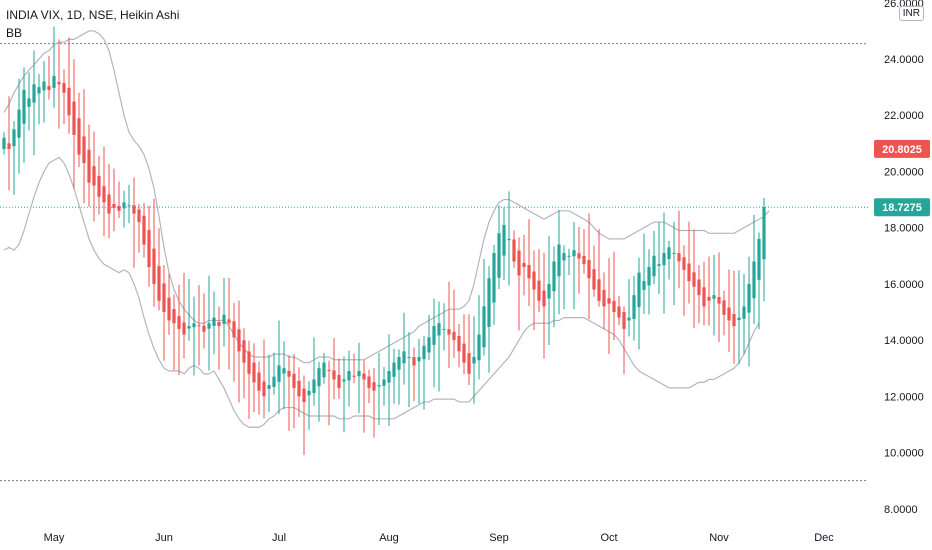 The width and height of the screenshot is (932, 550). Describe the element at coordinates (439, 538) in the screenshot. I see `time-axis: May Jun Jul Aug Sep Oct Nov Dec` at that location.